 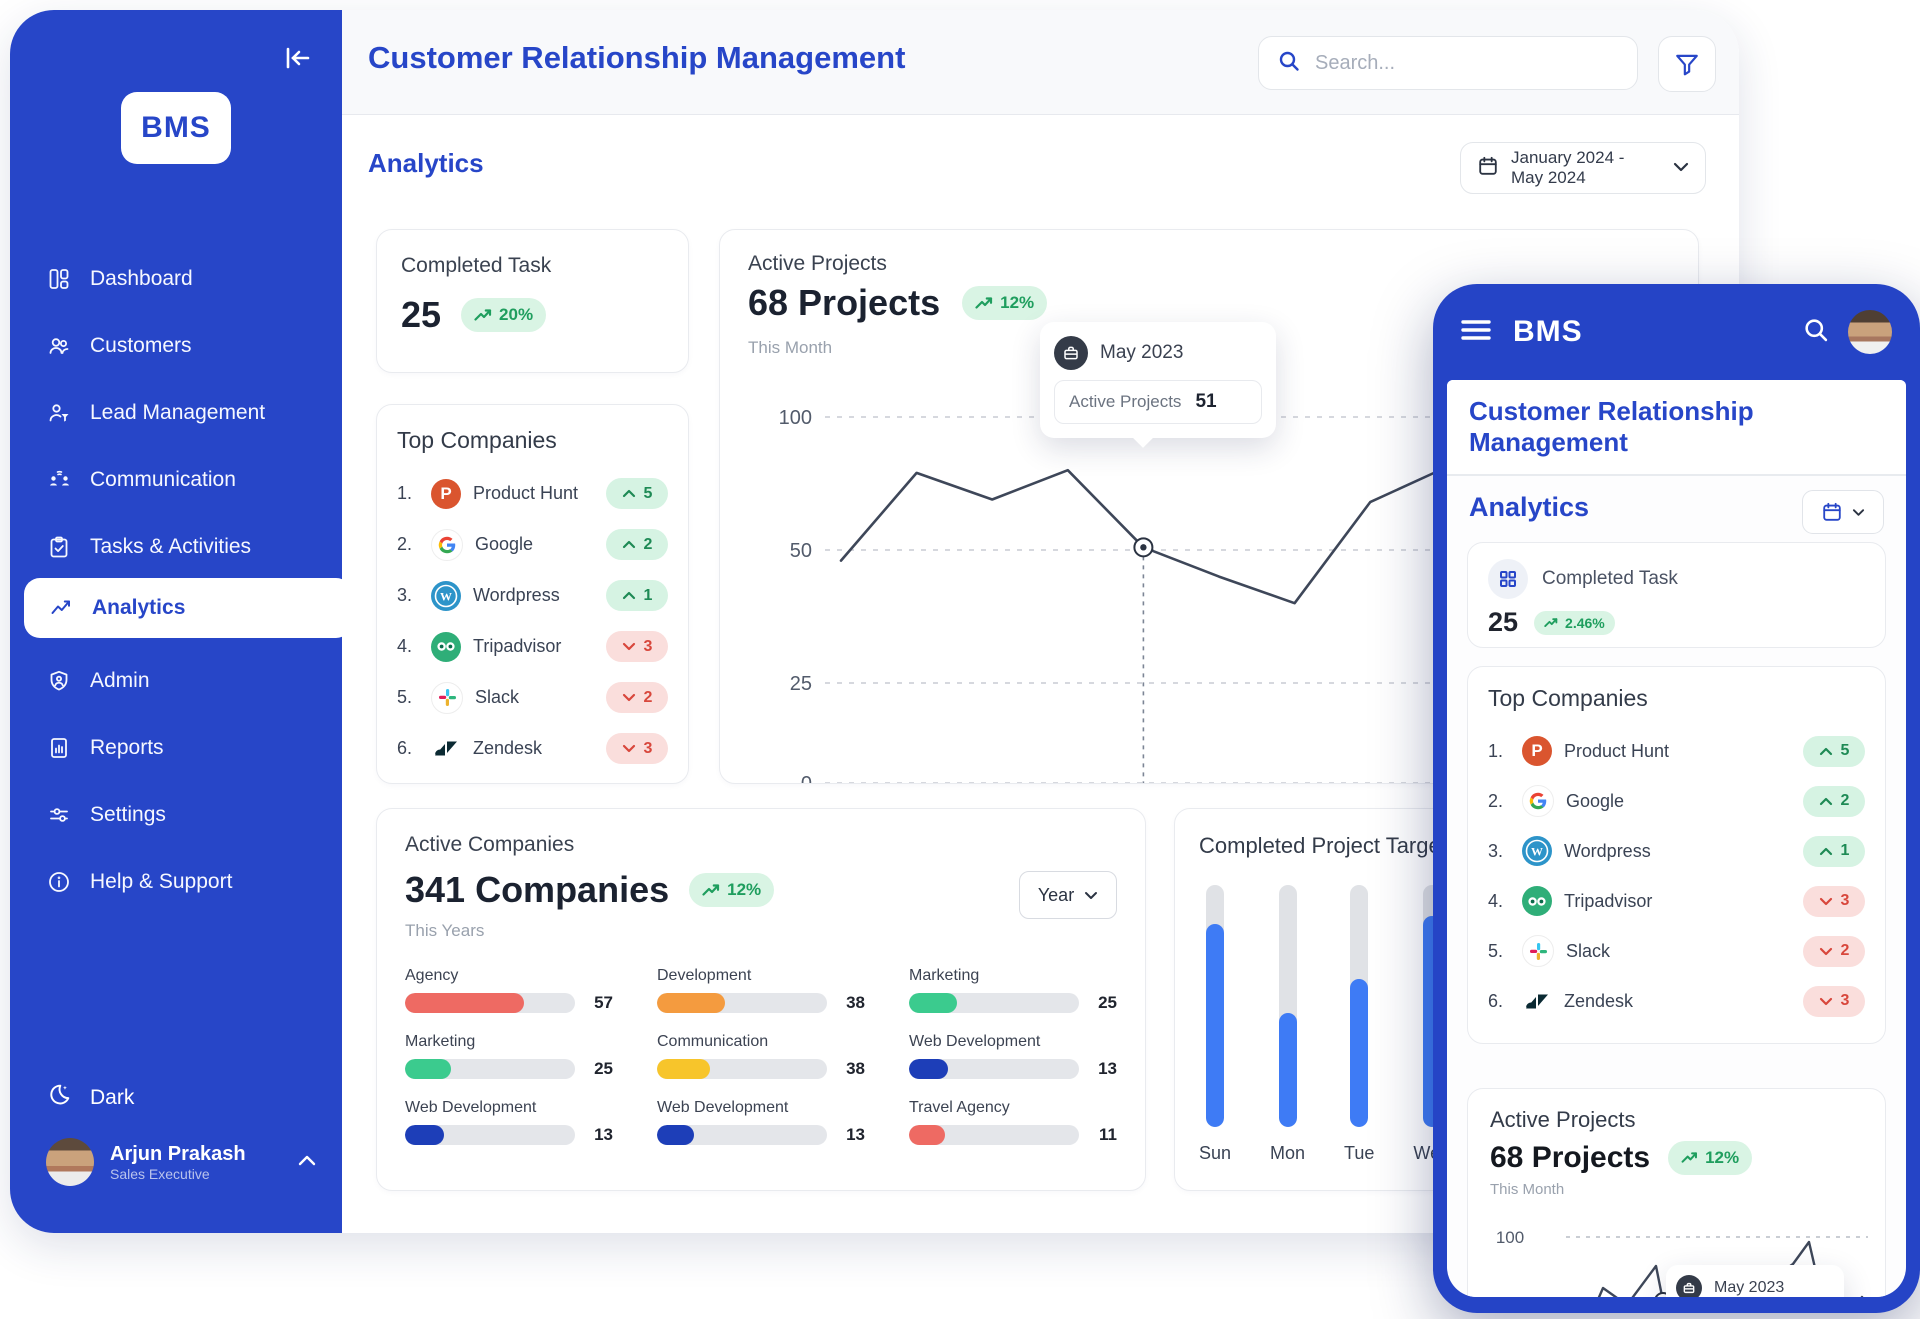 What do you see at coordinates (59, 1098) in the screenshot?
I see `moon-icon` at bounding box center [59, 1098].